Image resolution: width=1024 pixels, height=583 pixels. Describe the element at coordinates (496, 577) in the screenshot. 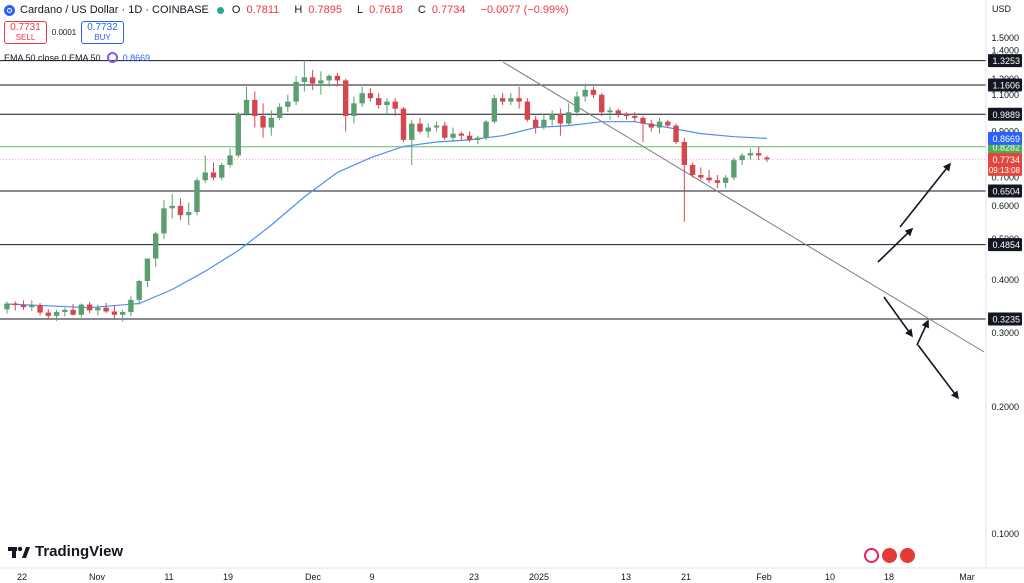

I see `time-axis: 22 Nov 11 19 Dec 9 23 2025 13 21 Feb 10 18 Mar` at that location.